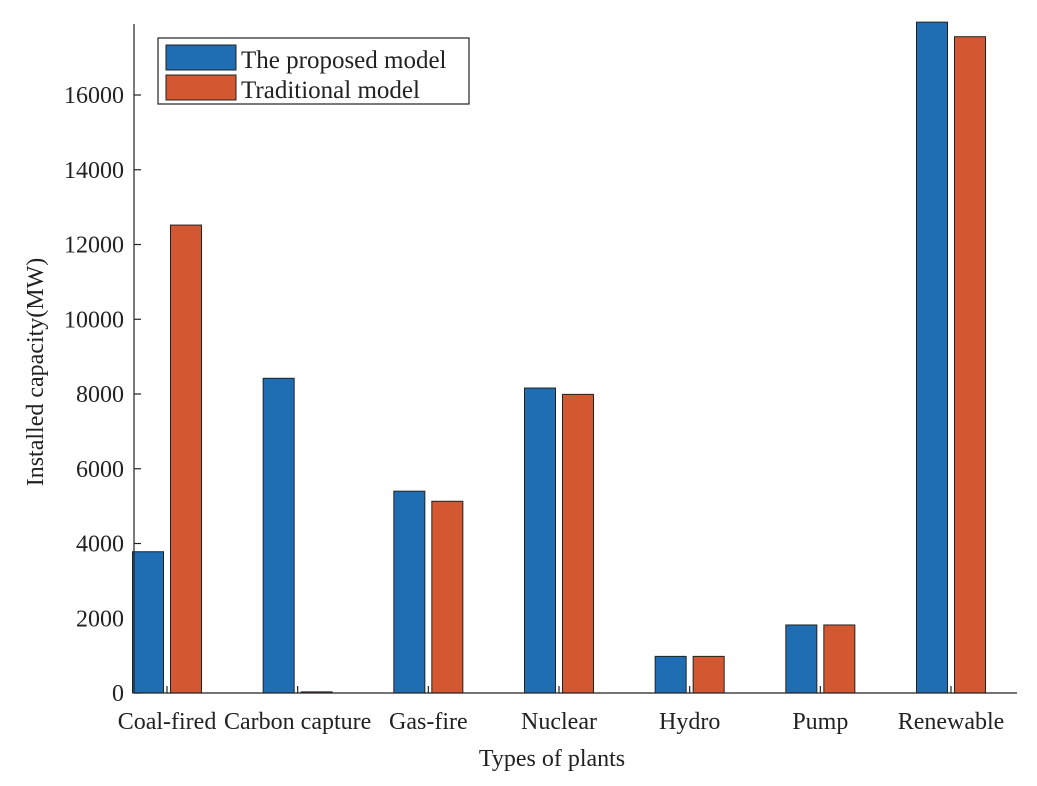  What do you see at coordinates (100, 619) in the screenshot?
I see `y-tick-label: 2000` at bounding box center [100, 619].